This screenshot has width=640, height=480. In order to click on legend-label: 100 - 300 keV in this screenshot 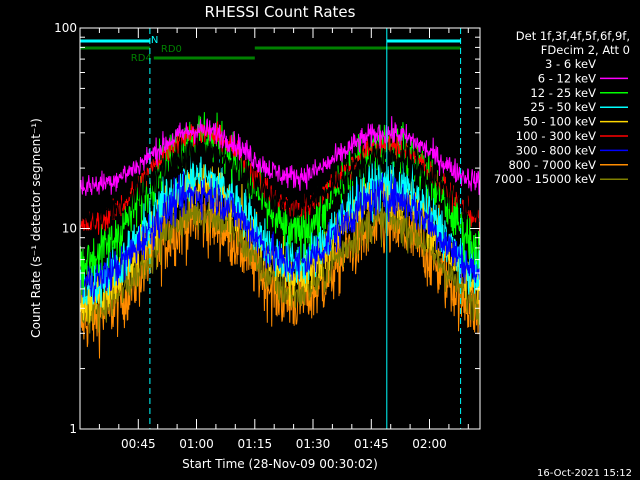, I will do `click(556, 136)`.